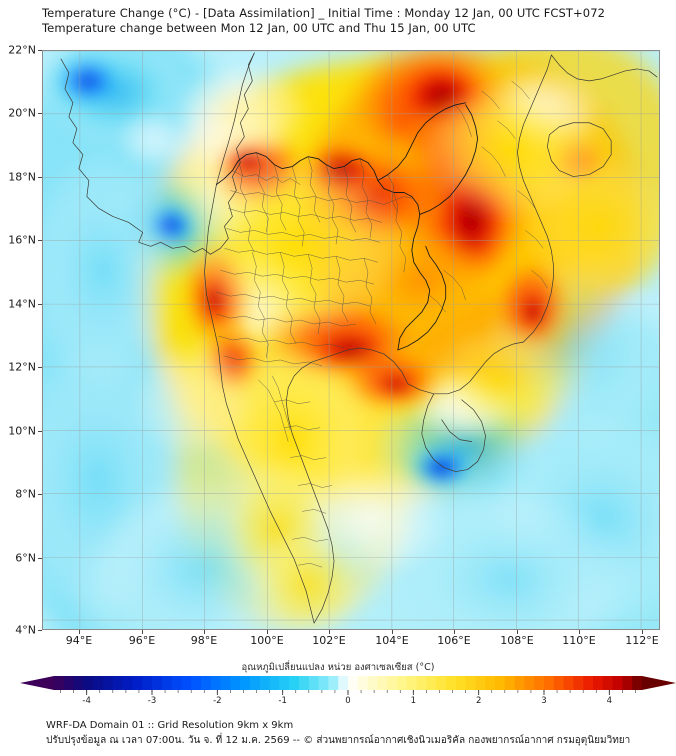 The width and height of the screenshot is (676, 756). I want to click on ytick-label-8N: 8°N, so click(25, 494).